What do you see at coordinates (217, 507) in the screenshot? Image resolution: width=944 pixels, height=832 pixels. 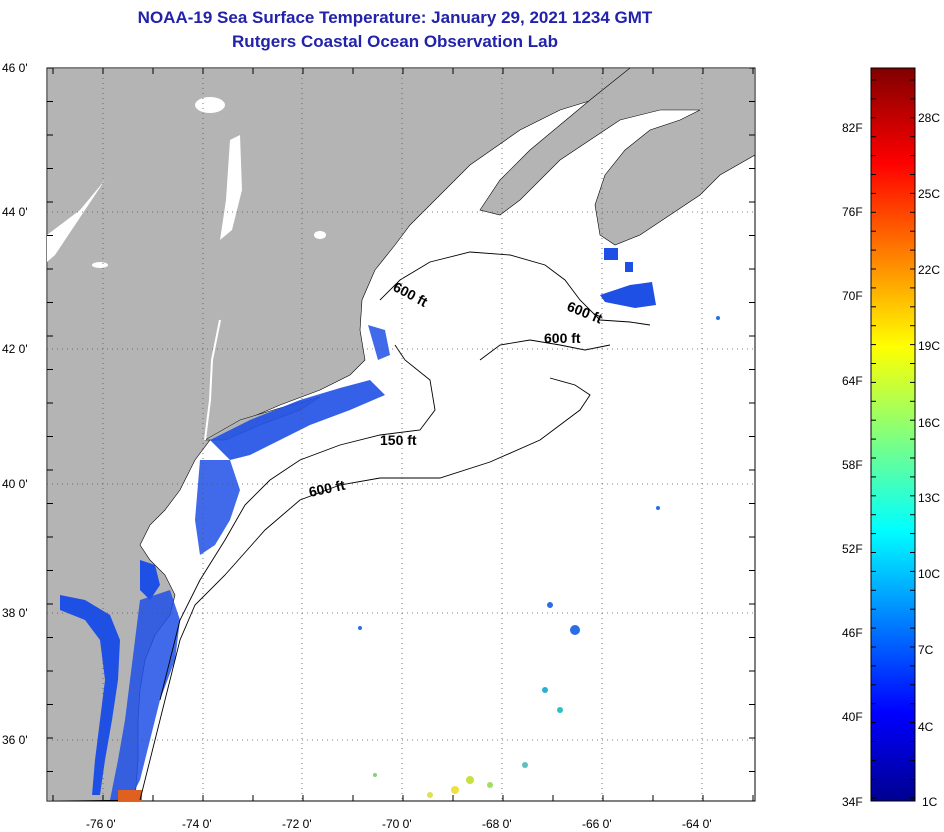 I see `cold-water-nj-coast` at bounding box center [217, 507].